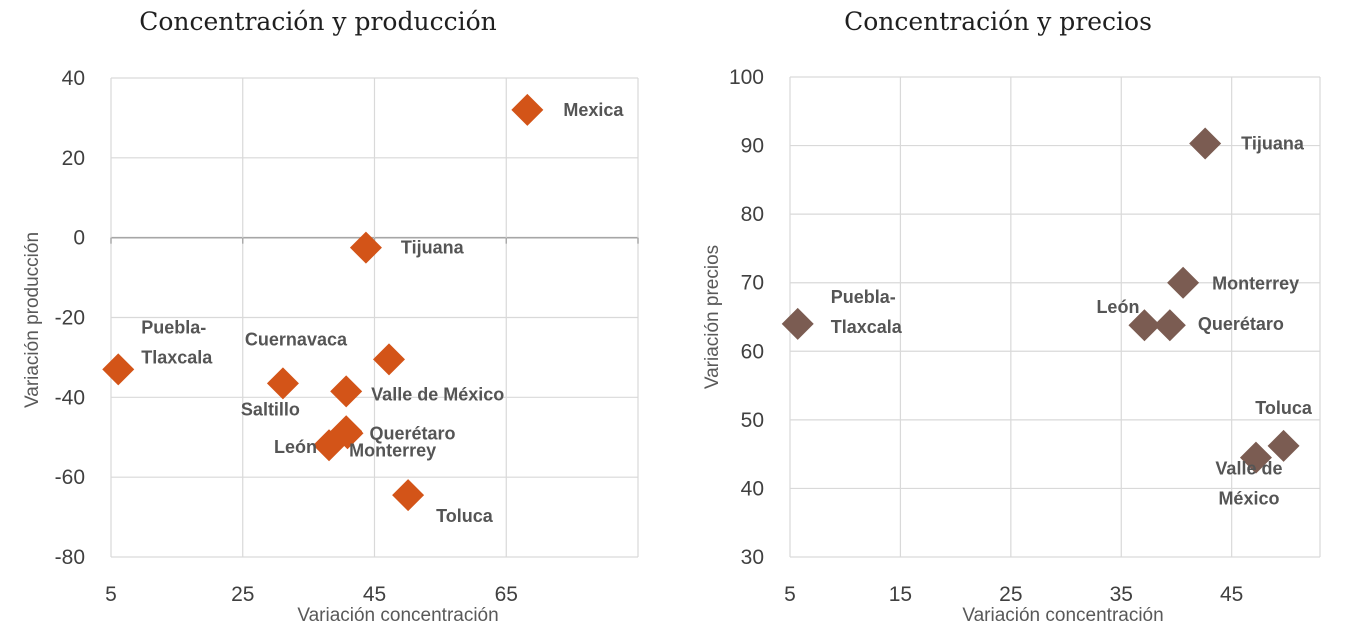  I want to click on data-point-label: Cuernavaca, so click(296, 339).